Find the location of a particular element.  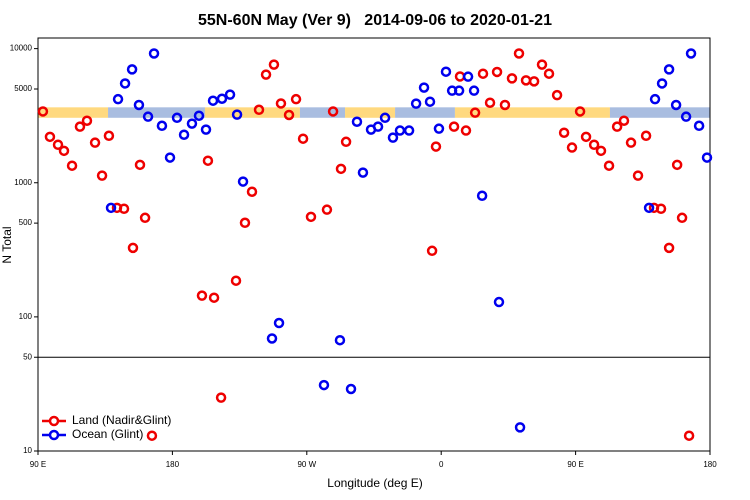

y-tick-label: 5000 is located at coordinates (23, 88).